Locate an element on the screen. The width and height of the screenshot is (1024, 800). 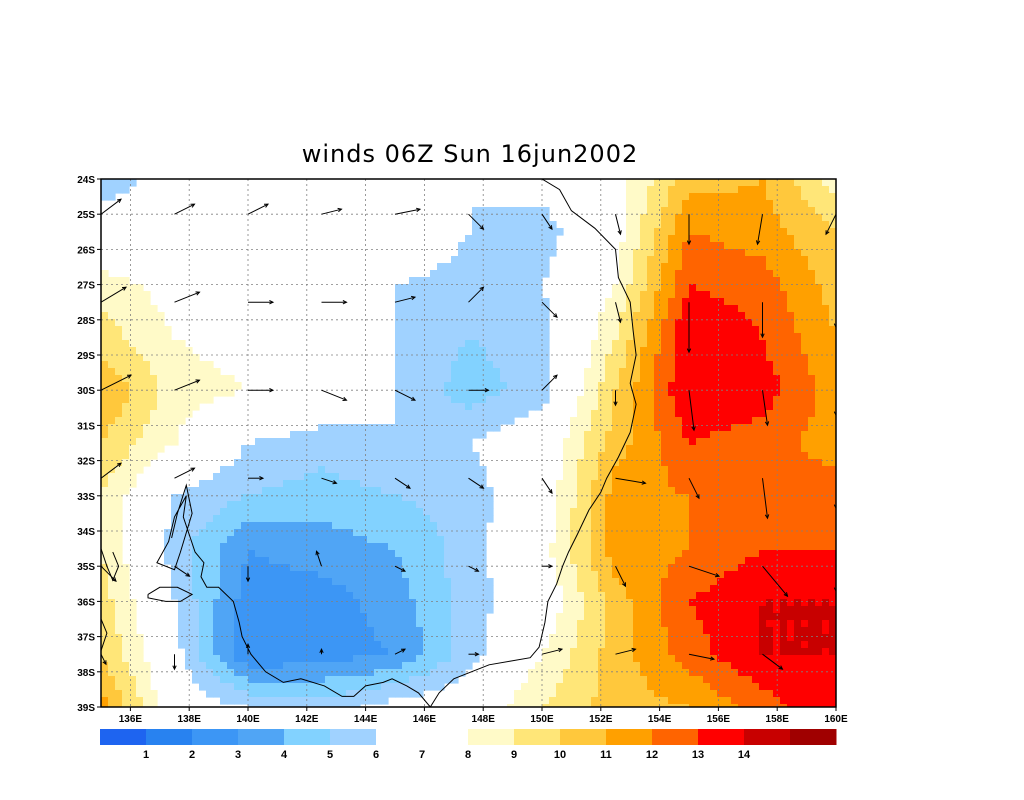
y-tick-label: 24S is located at coordinates (86, 180).